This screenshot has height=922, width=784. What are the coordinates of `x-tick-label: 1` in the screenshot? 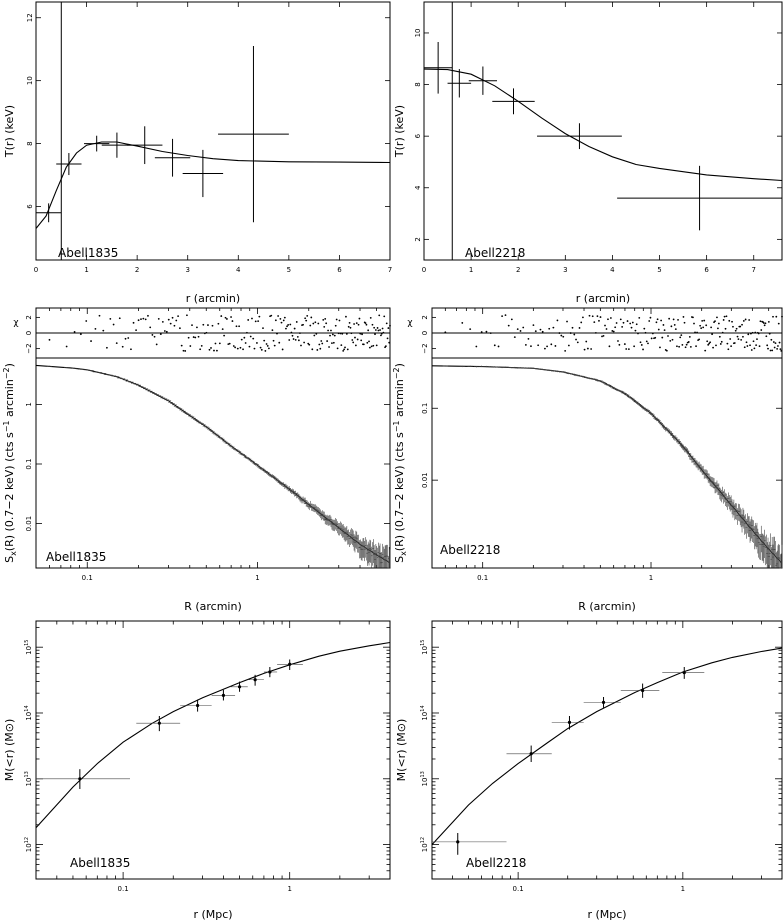 It's located at (651, 578).